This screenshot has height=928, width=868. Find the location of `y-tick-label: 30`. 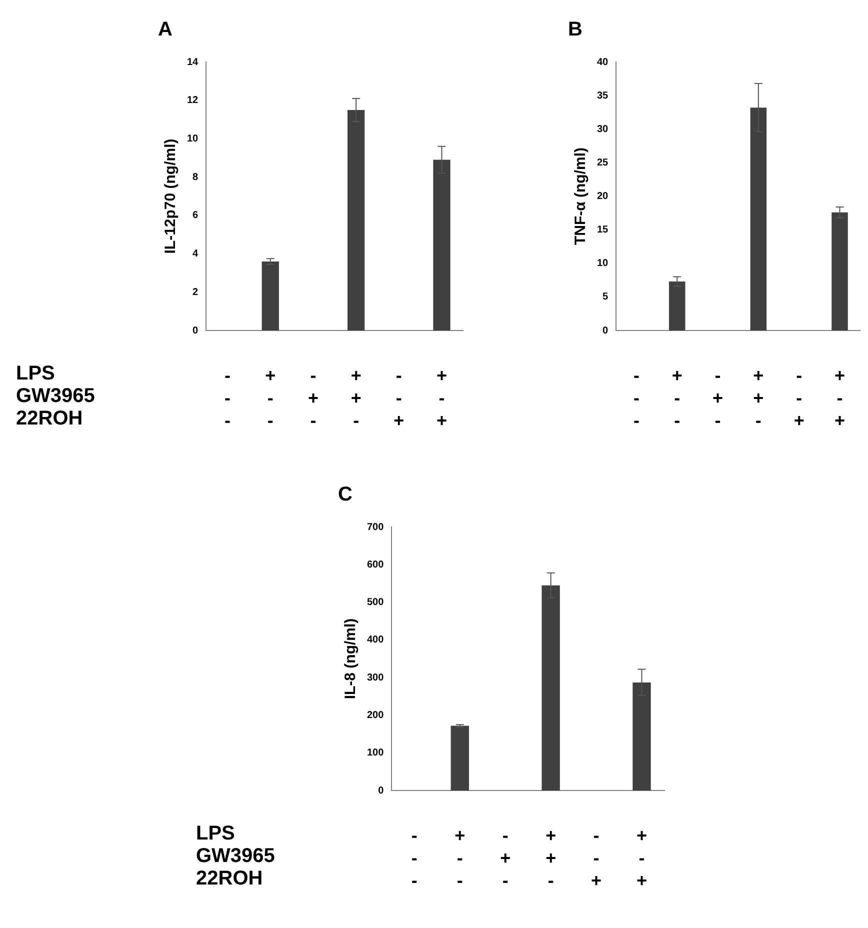

y-tick-label: 30 is located at coordinates (603, 129).